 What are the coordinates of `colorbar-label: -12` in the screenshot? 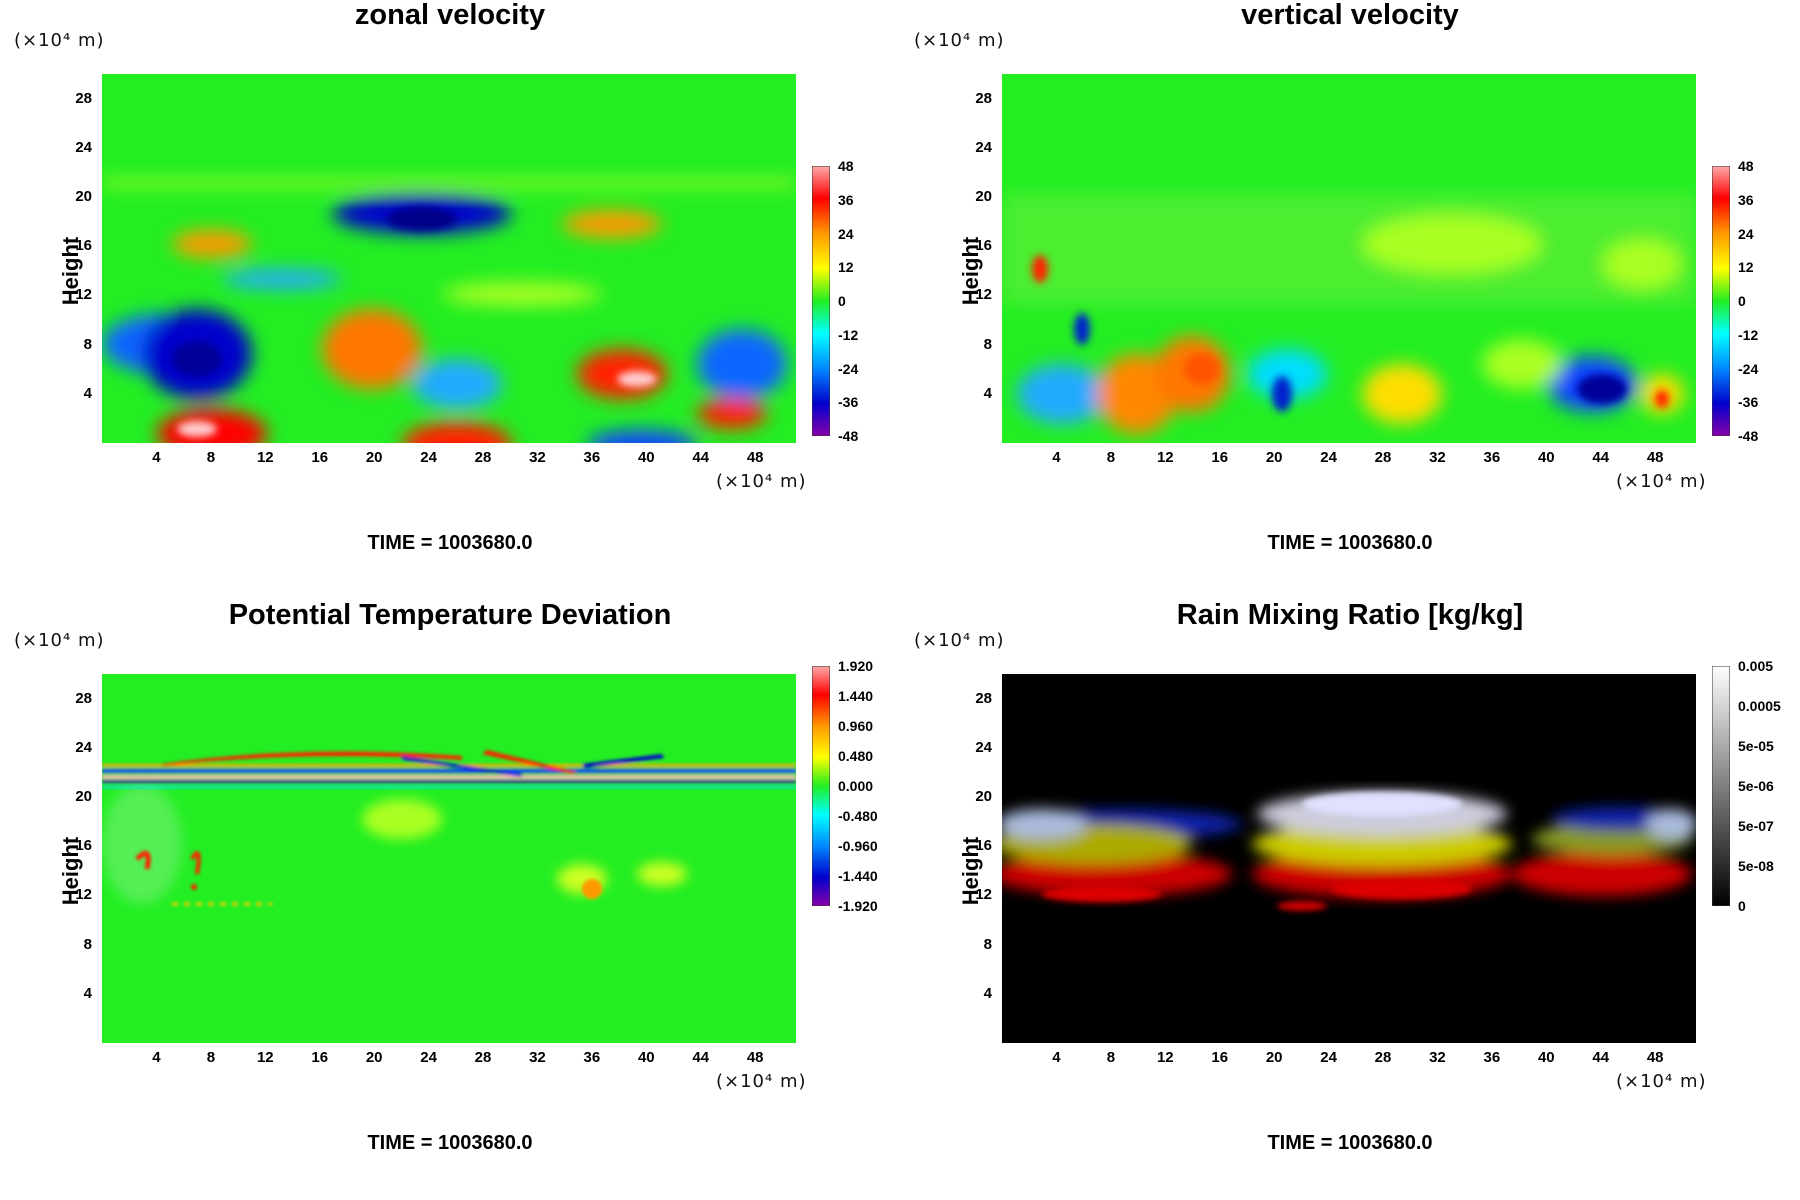 It's located at (1748, 334).